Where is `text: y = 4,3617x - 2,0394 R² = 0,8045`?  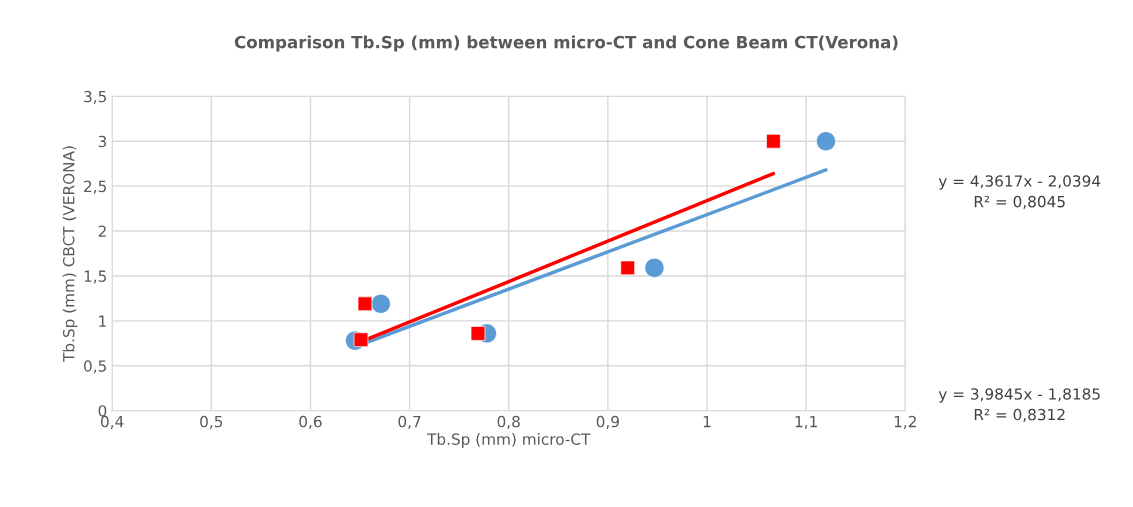
text: y = 4,3617x - 2,0394 R² = 0,8045 is located at coordinates (1019, 192).